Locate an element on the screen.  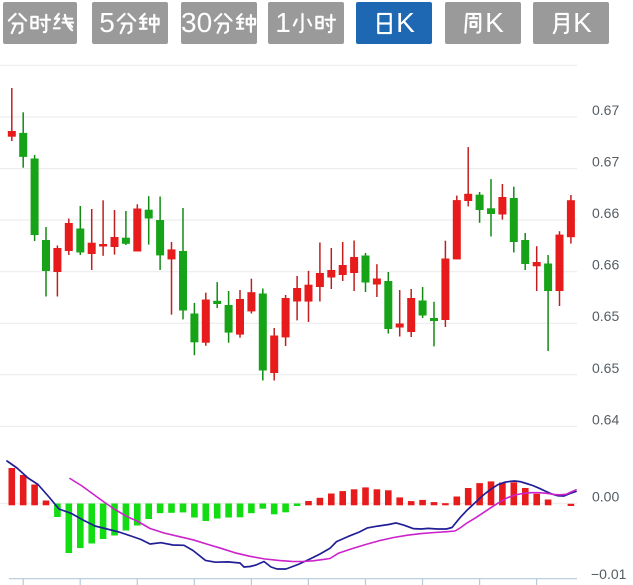
svg-text: −0.01 is located at coordinates (609, 574).